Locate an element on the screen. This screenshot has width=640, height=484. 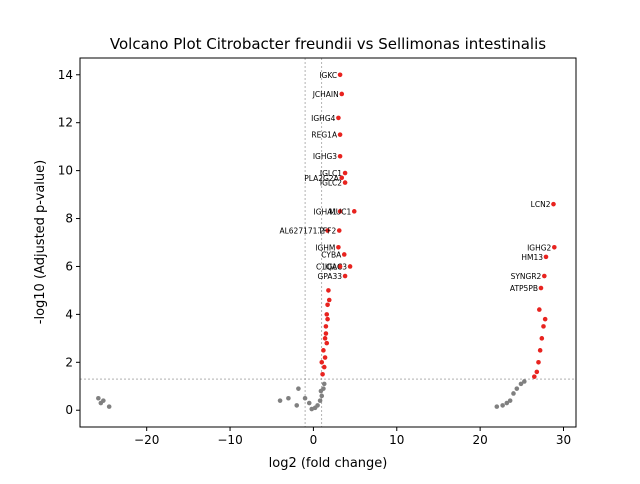
point-label: PLA2G2A is located at coordinates (321, 178).